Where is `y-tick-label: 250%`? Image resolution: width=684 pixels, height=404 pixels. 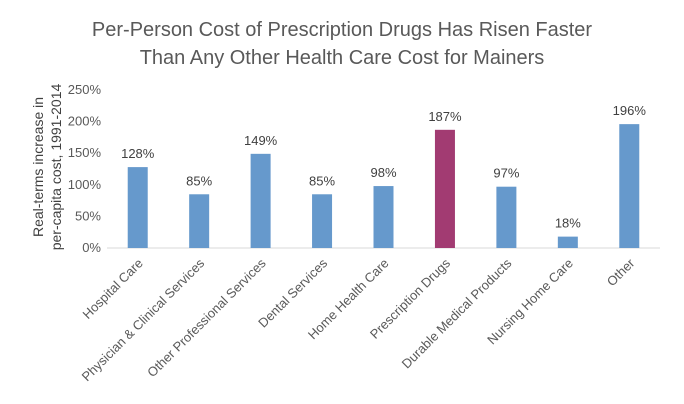
y-tick-label: 250% is located at coordinates (85, 89).